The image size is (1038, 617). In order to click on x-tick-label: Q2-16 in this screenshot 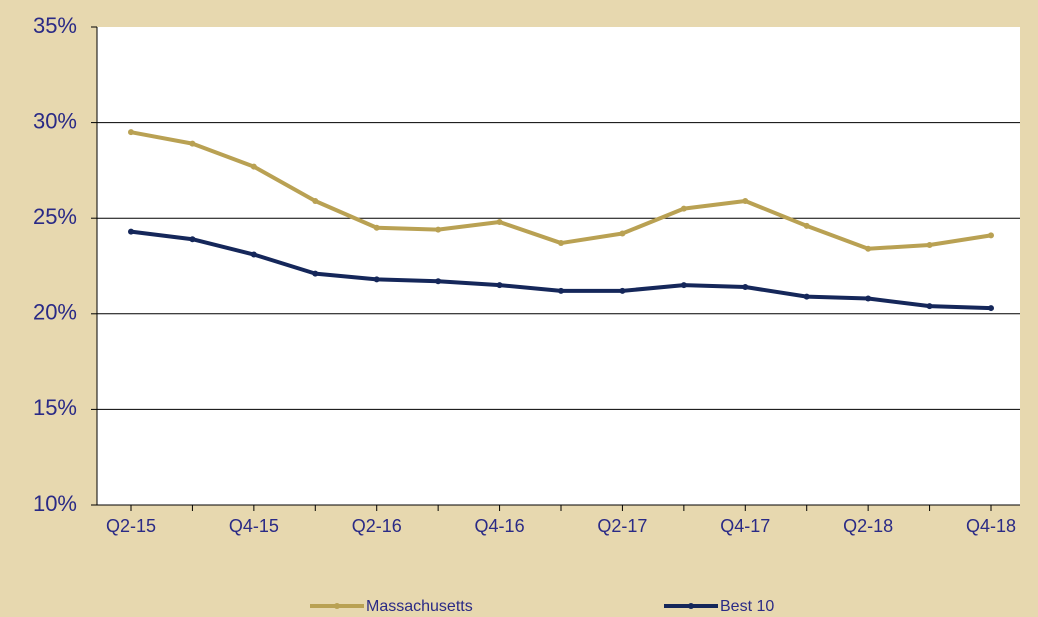, I will do `click(377, 526)`.